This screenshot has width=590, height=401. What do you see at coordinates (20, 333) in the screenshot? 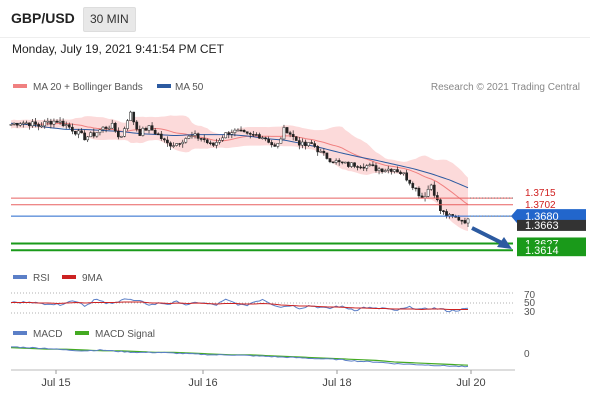
I see `legend-macd-swatch` at bounding box center [20, 333].